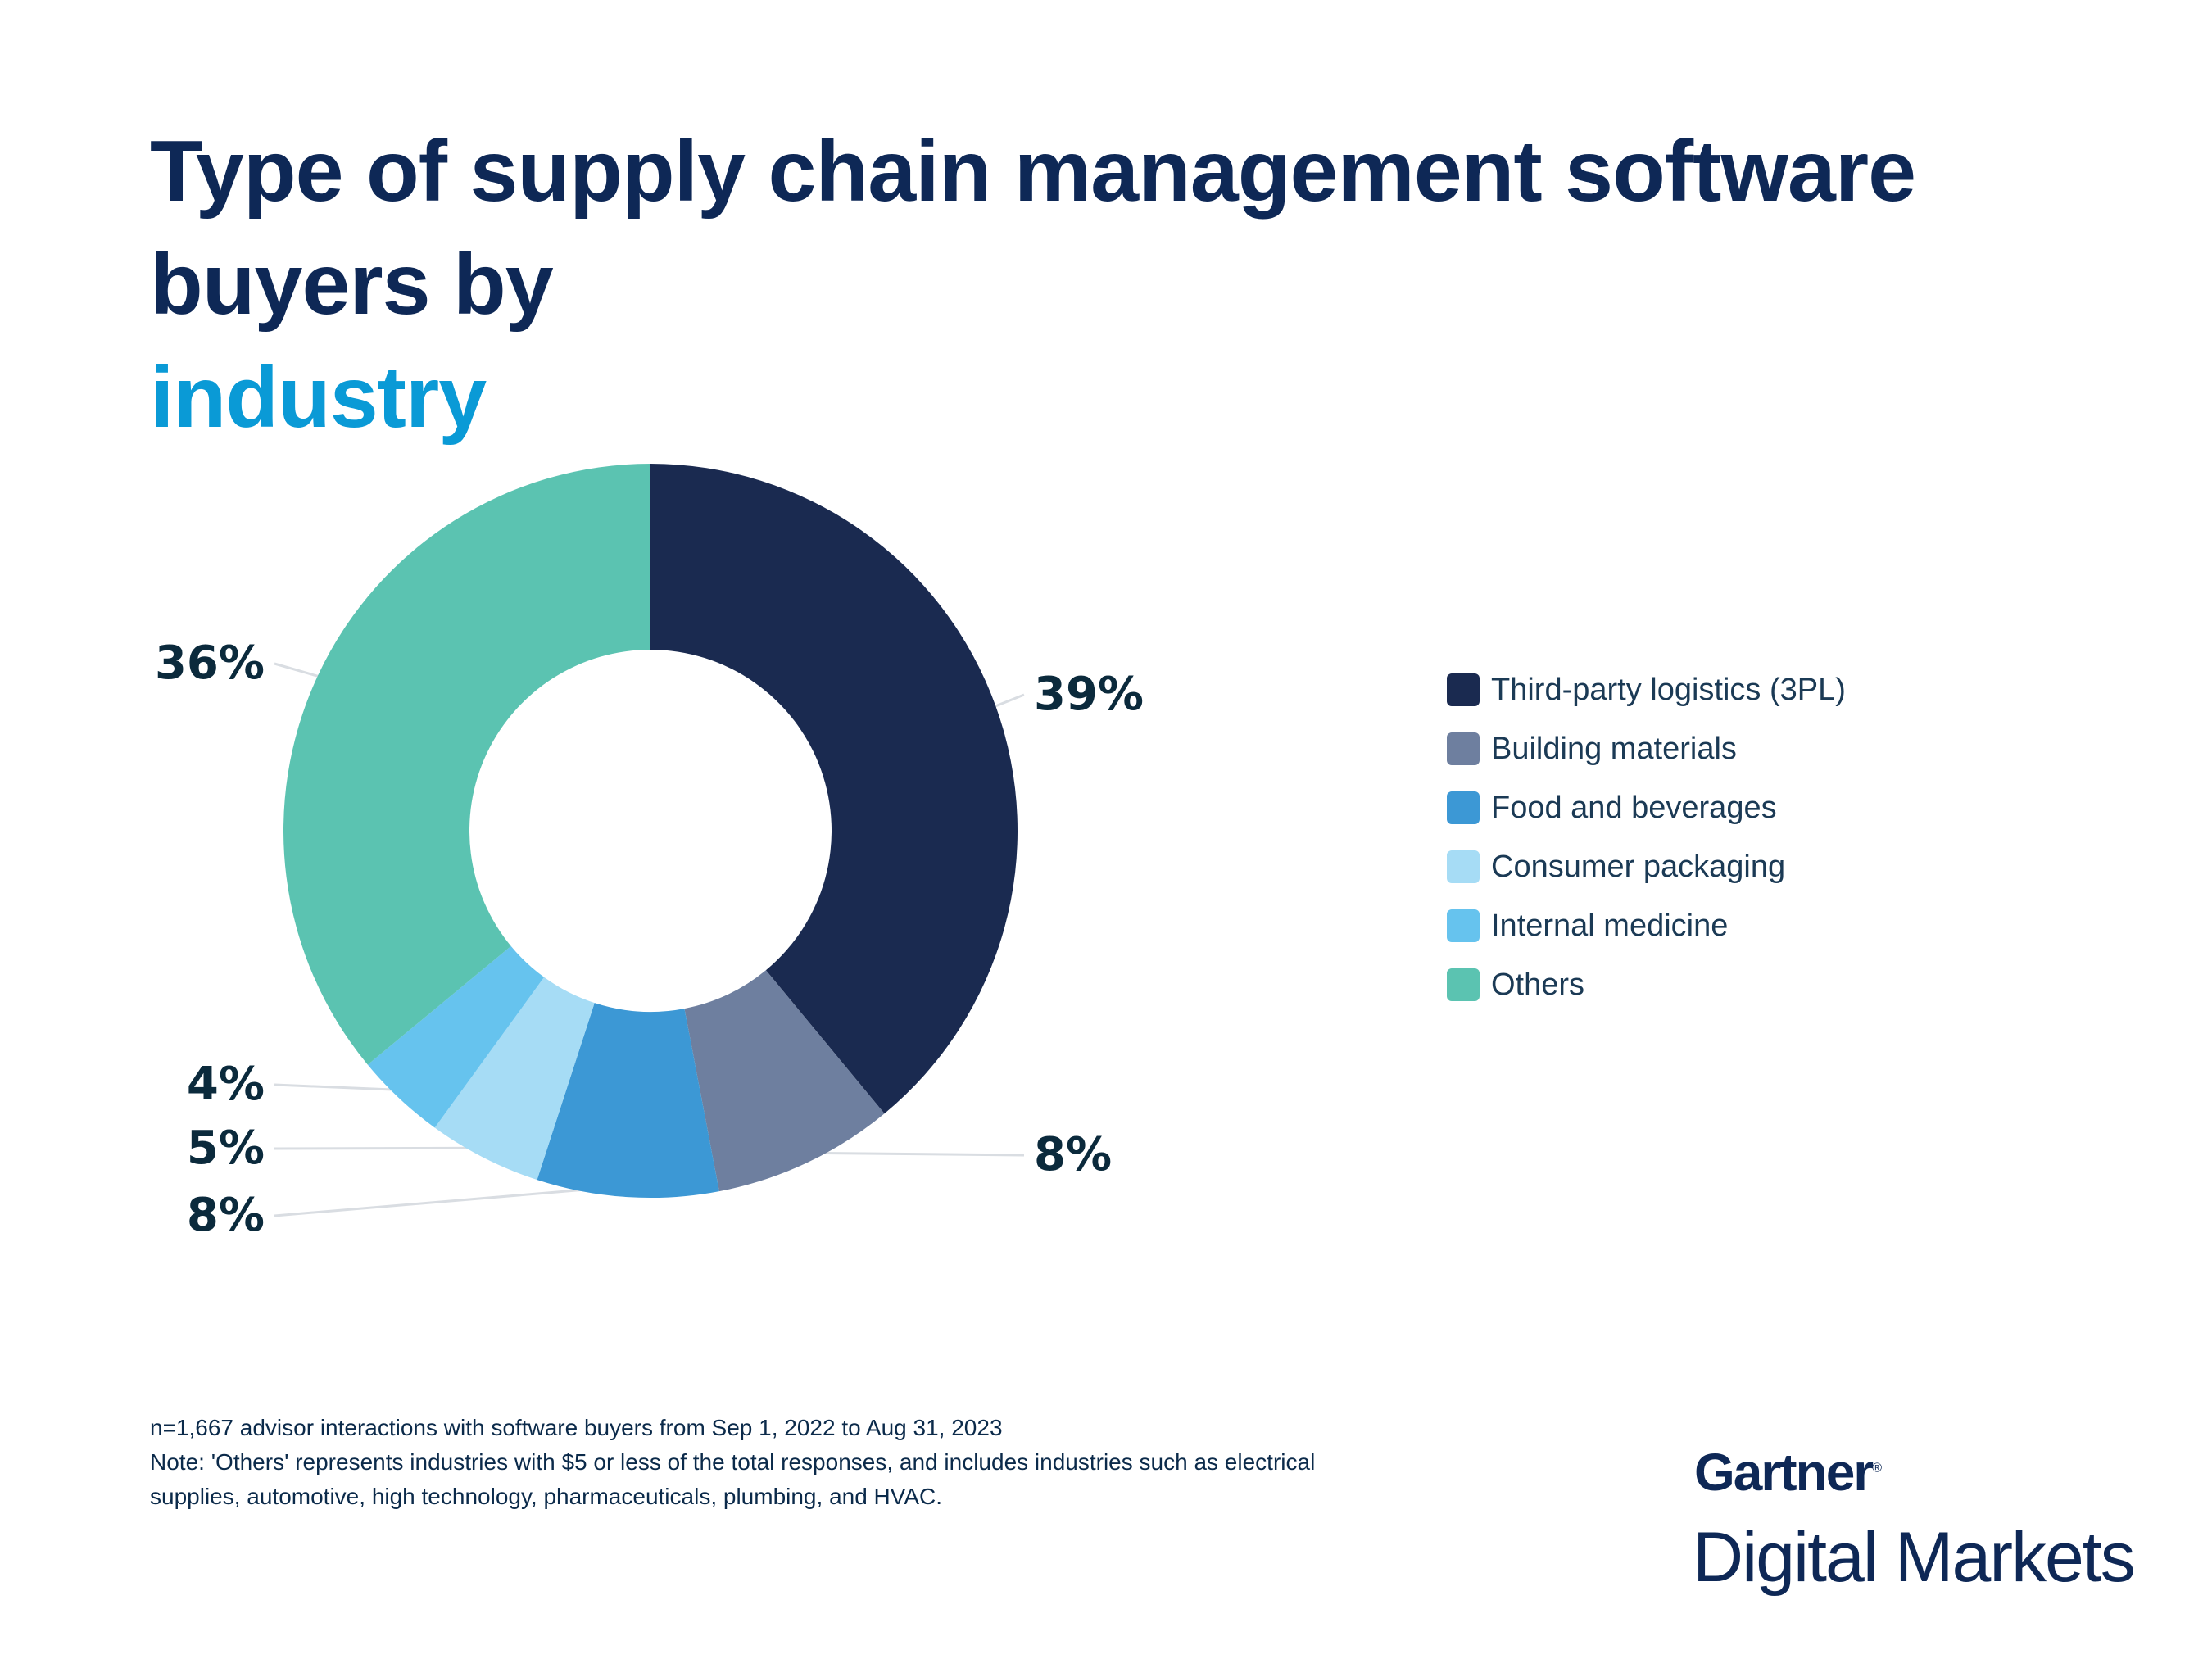 The image size is (2212, 1659). I want to click on title-accent: industry, so click(318, 397).